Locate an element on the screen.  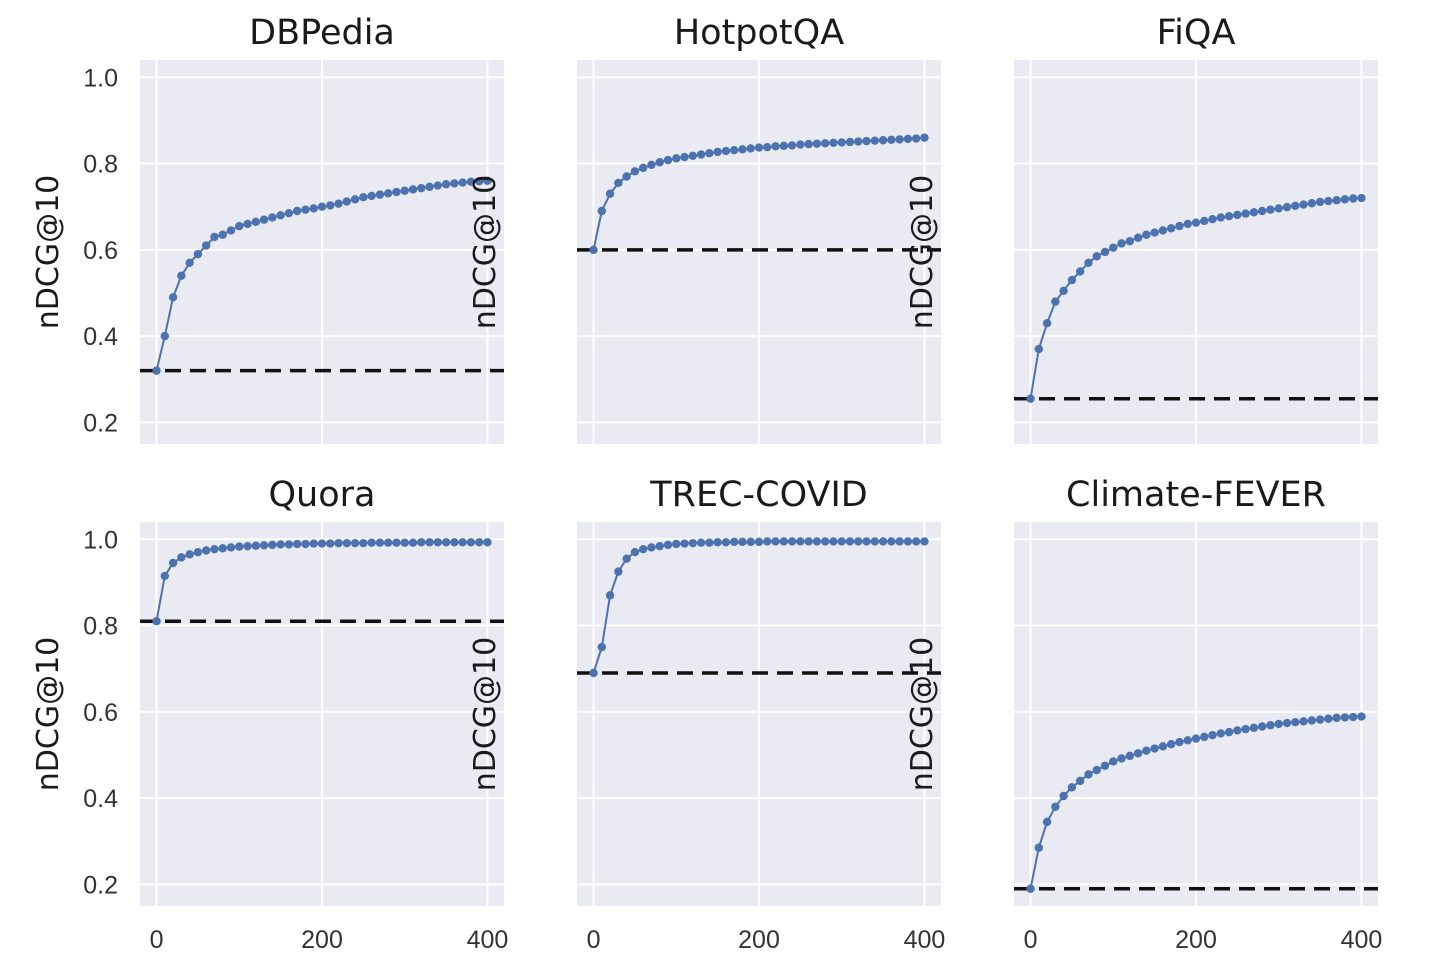
y-tick-label: 0.6 is located at coordinates (100, 713).